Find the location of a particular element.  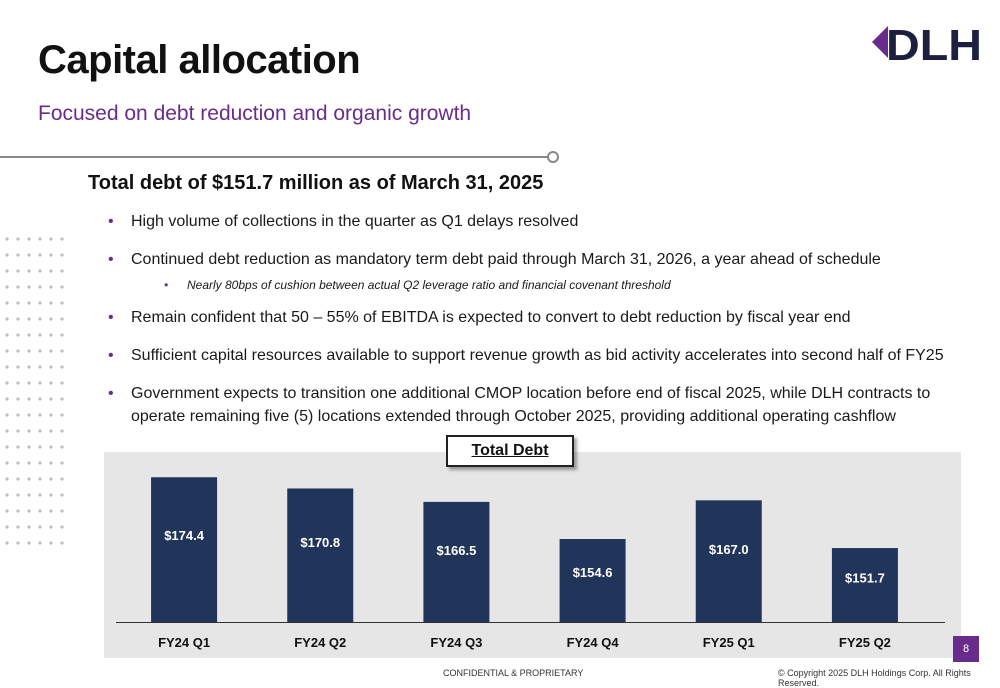

bar-value-label: $166.5 is located at coordinates (457, 550).